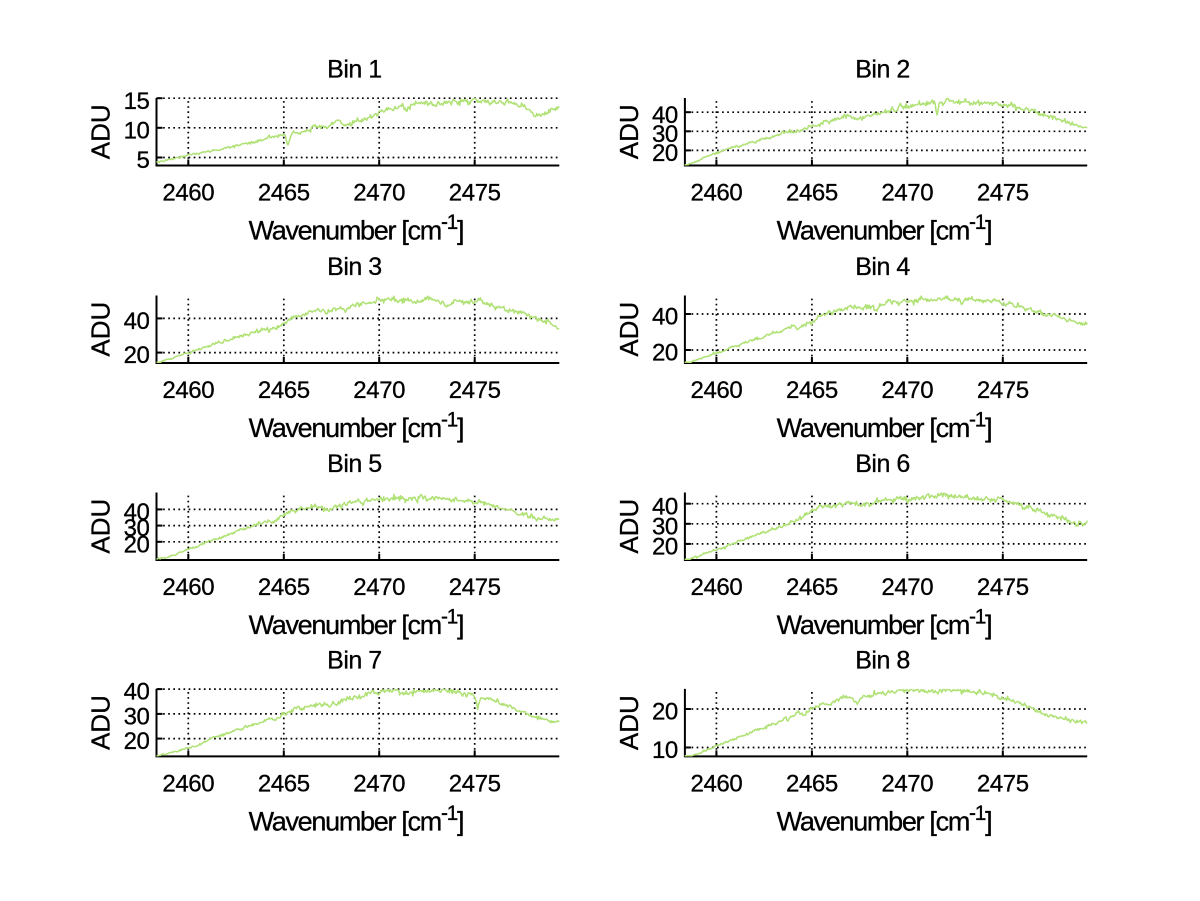 This screenshot has width=1200, height=901. What do you see at coordinates (882, 267) in the screenshot?
I see `svg-text: Bin 4` at bounding box center [882, 267].